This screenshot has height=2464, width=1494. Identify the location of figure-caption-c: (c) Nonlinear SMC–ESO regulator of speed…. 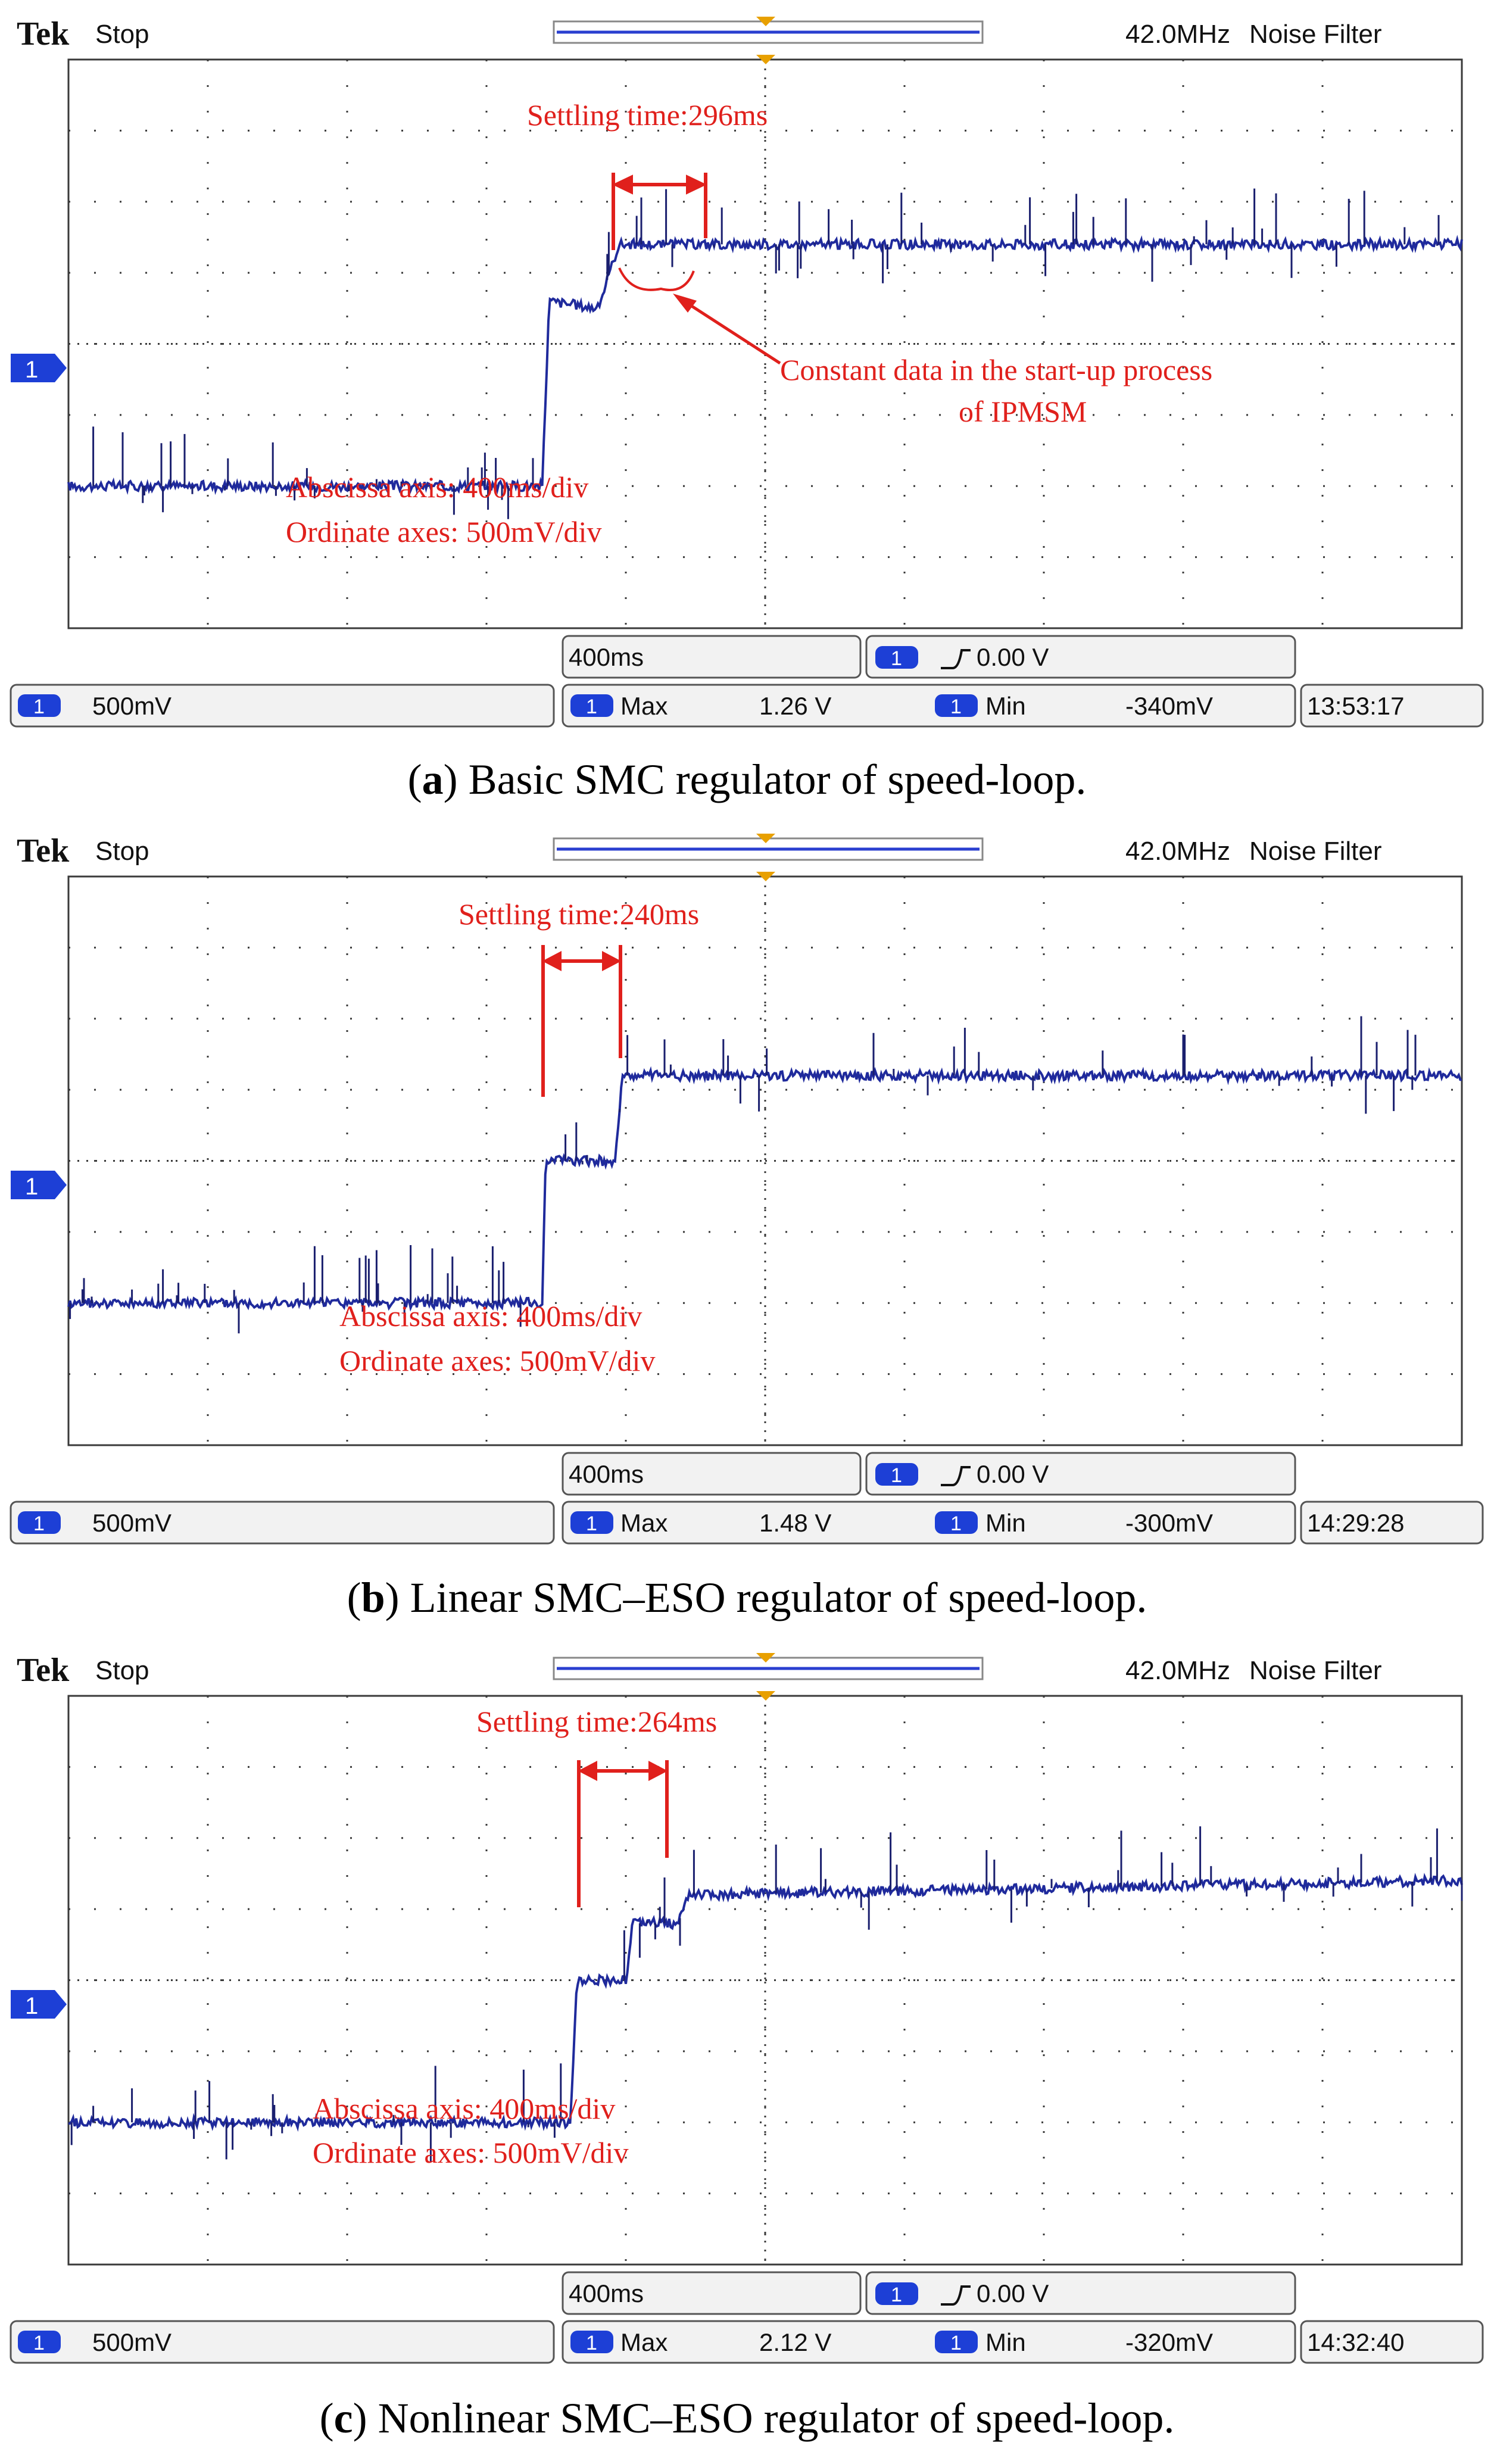
(747, 2418).